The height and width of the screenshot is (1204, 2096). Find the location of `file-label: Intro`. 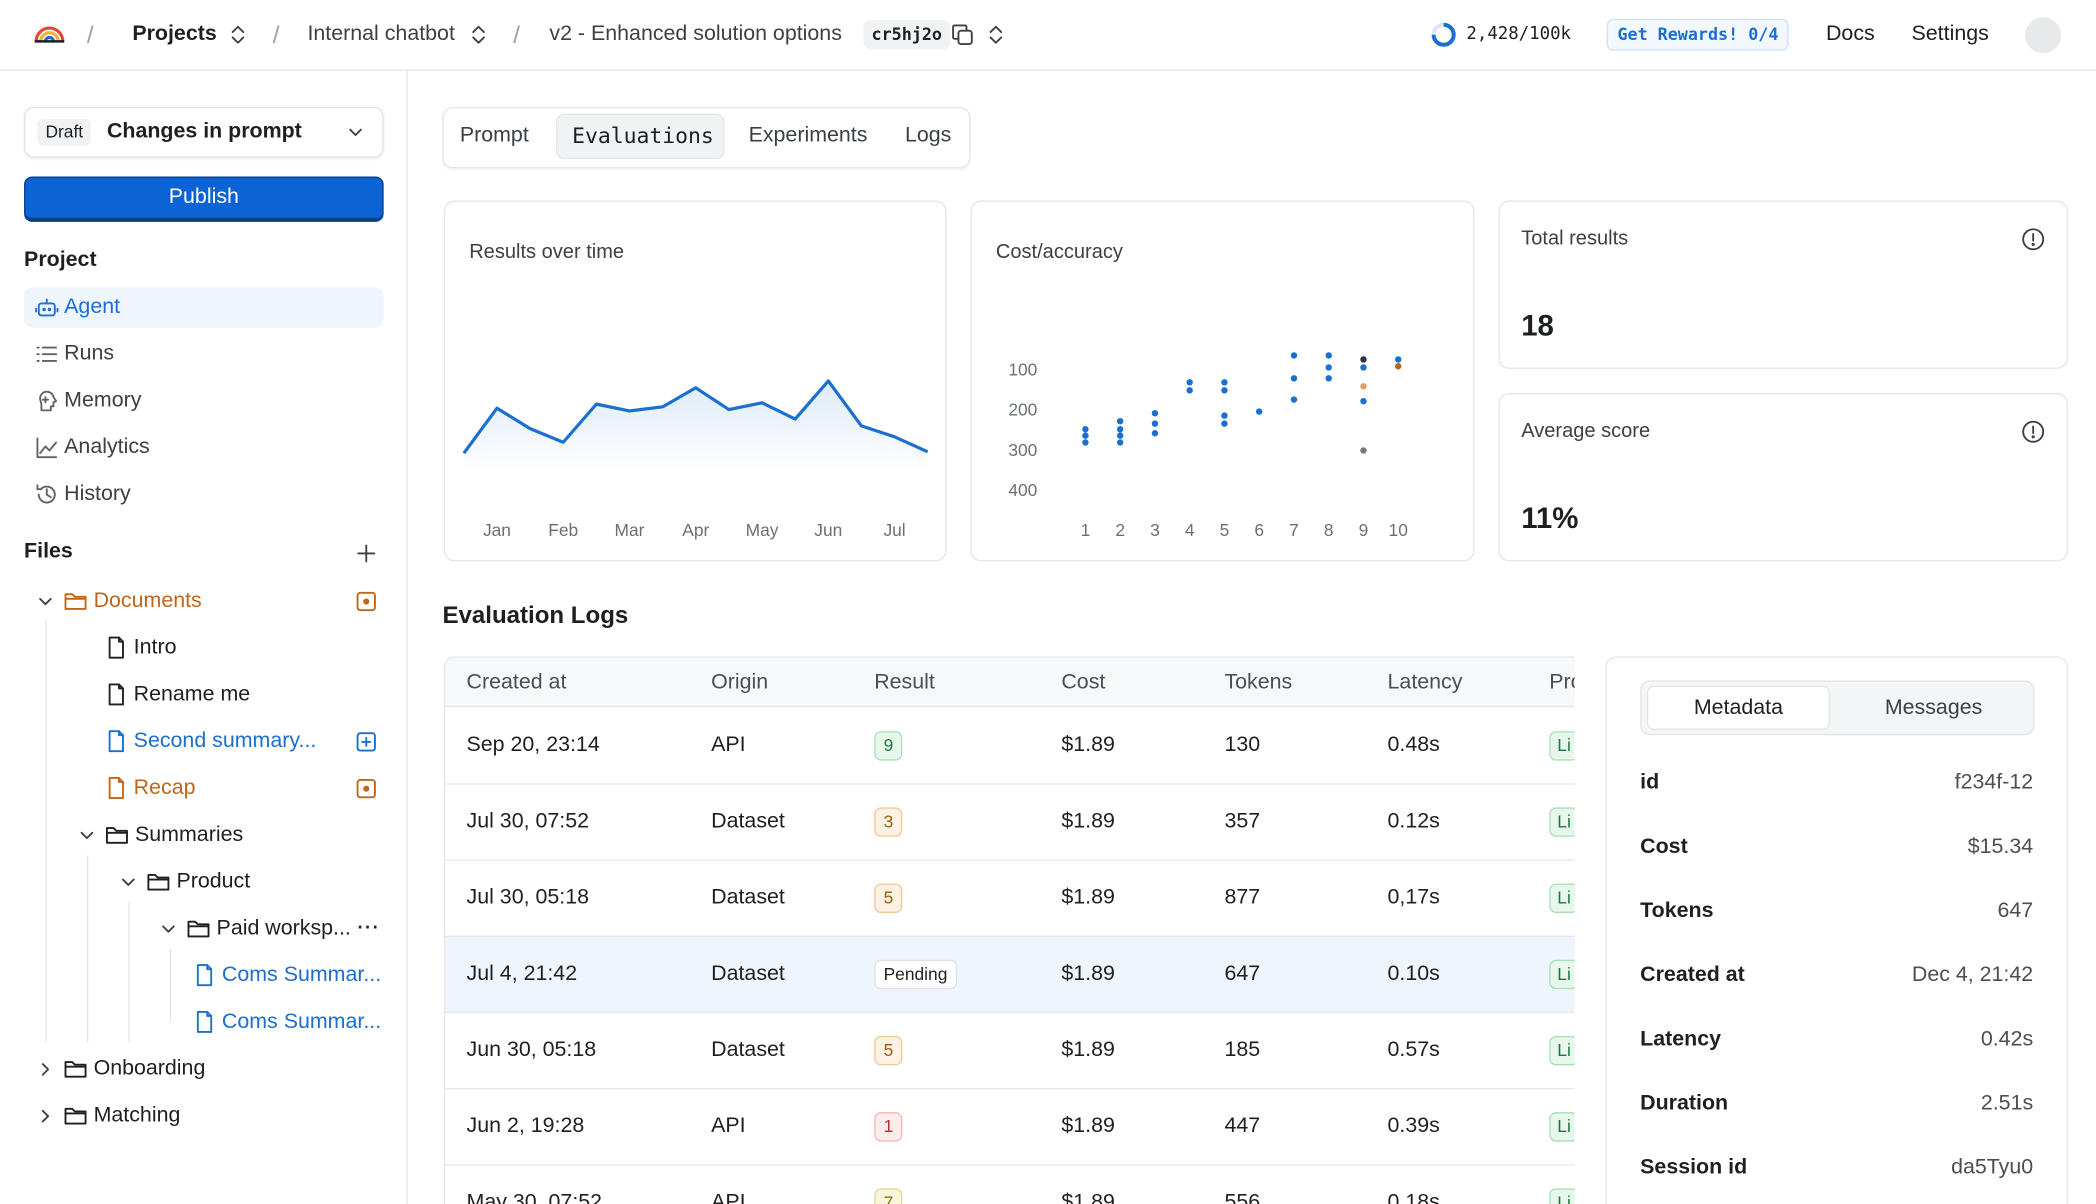

file-label: Intro is located at coordinates (155, 648).